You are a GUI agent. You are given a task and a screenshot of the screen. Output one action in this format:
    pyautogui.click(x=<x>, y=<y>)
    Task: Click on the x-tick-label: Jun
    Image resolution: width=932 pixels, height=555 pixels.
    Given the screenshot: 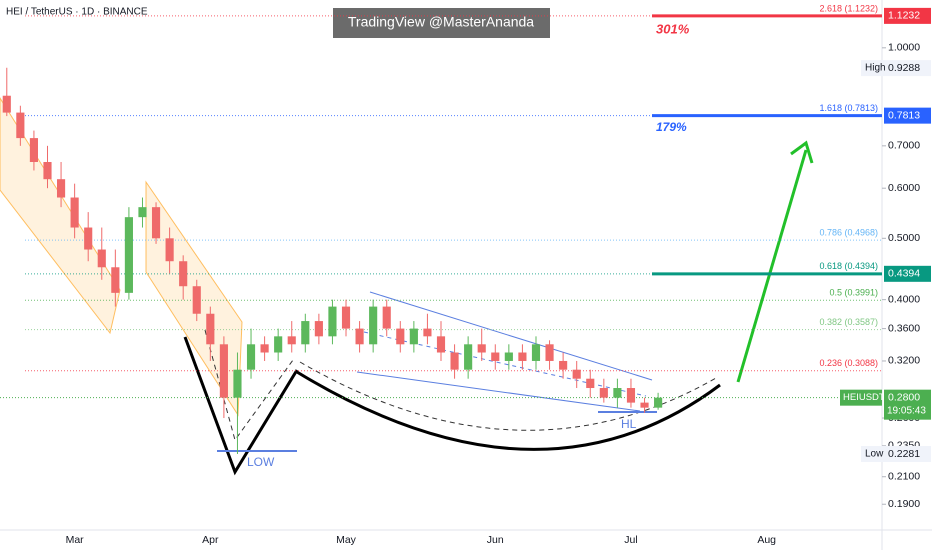 What is the action you would take?
    pyautogui.click(x=495, y=540)
    